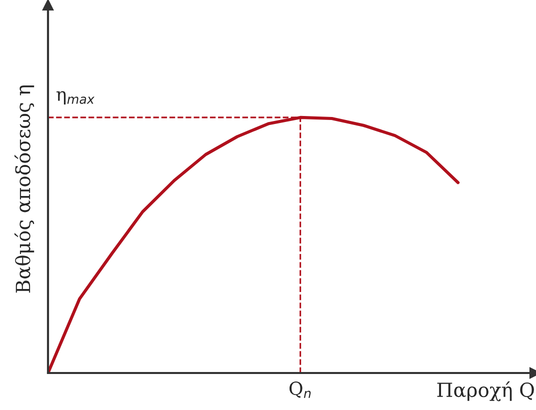 Image resolution: width=536 pixels, height=410 pixels. What do you see at coordinates (24, 189) in the screenshot?
I see `y-axis-title: Βαθμός αποδόσεως η` at bounding box center [24, 189].